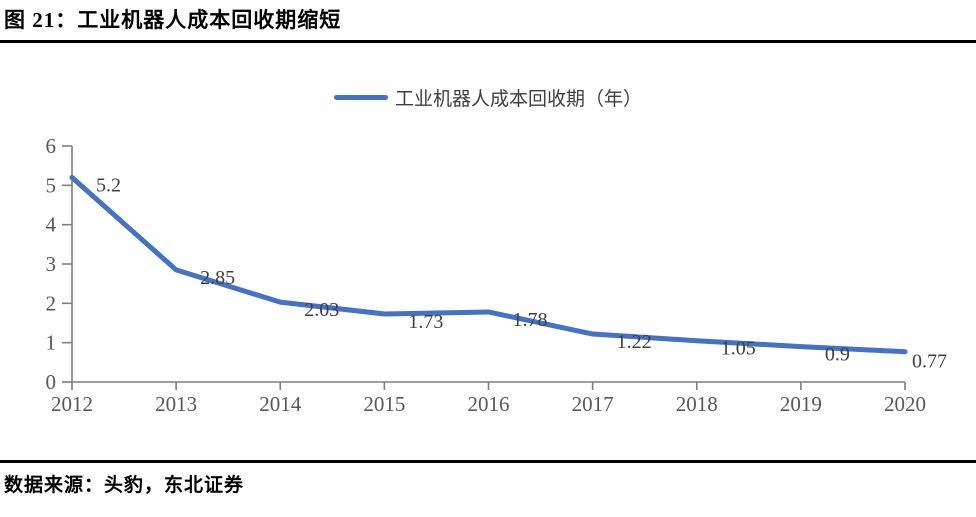 The image size is (976, 517). Describe the element at coordinates (905, 404) in the screenshot. I see `x-axis-tick-label: 2020` at that location.